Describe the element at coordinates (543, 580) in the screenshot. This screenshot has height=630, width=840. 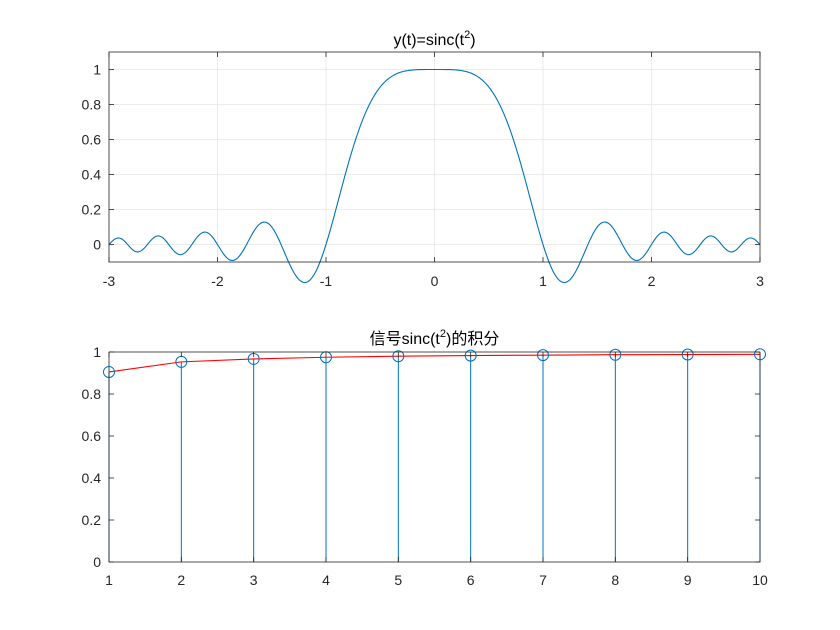
I see `bottom-x-tick-label: 7` at that location.